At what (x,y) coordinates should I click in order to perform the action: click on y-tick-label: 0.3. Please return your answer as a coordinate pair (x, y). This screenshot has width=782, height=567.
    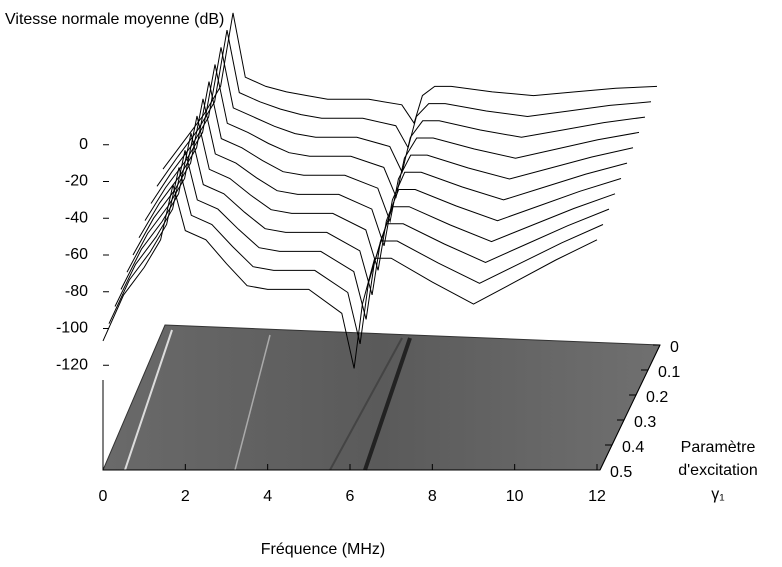
    Looking at the image, I should click on (645, 422).